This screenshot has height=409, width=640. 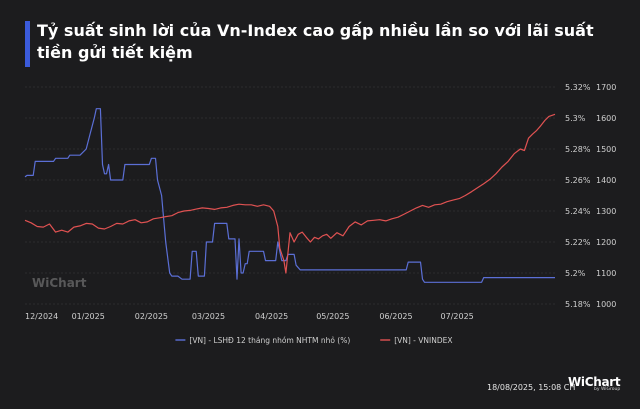 I want to click on y-right-tick-label: 1200, so click(x=606, y=242).